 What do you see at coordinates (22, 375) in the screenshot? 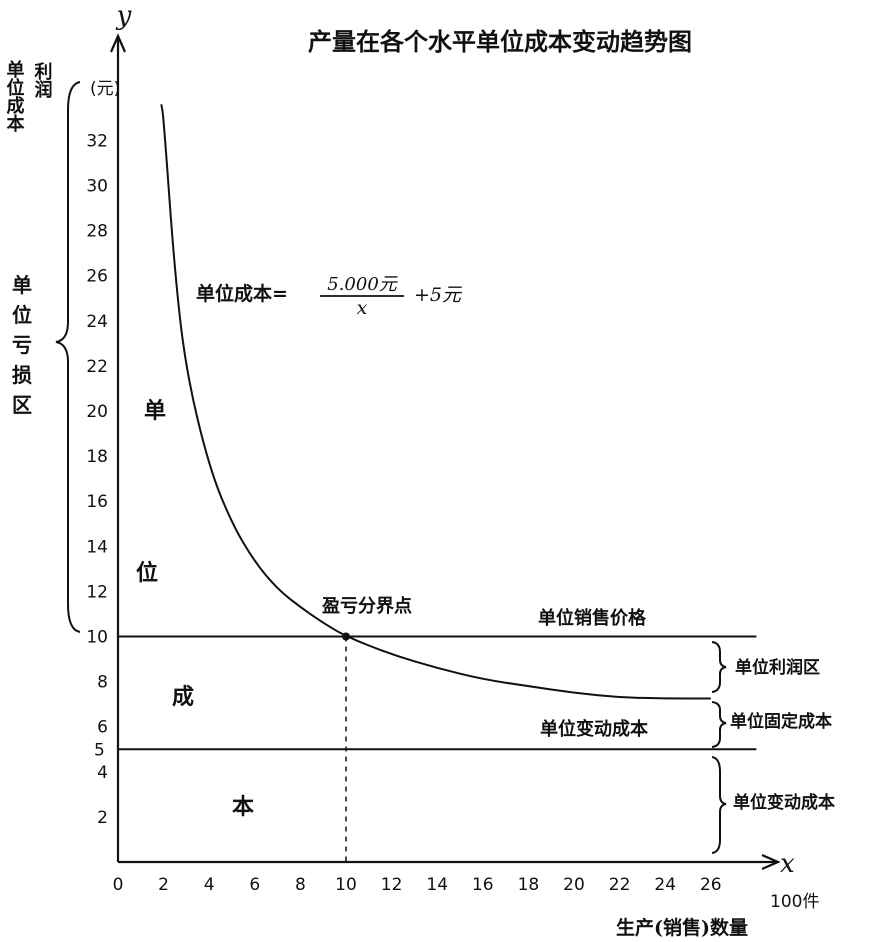
I see `loss-zone-char: 损` at bounding box center [22, 375].